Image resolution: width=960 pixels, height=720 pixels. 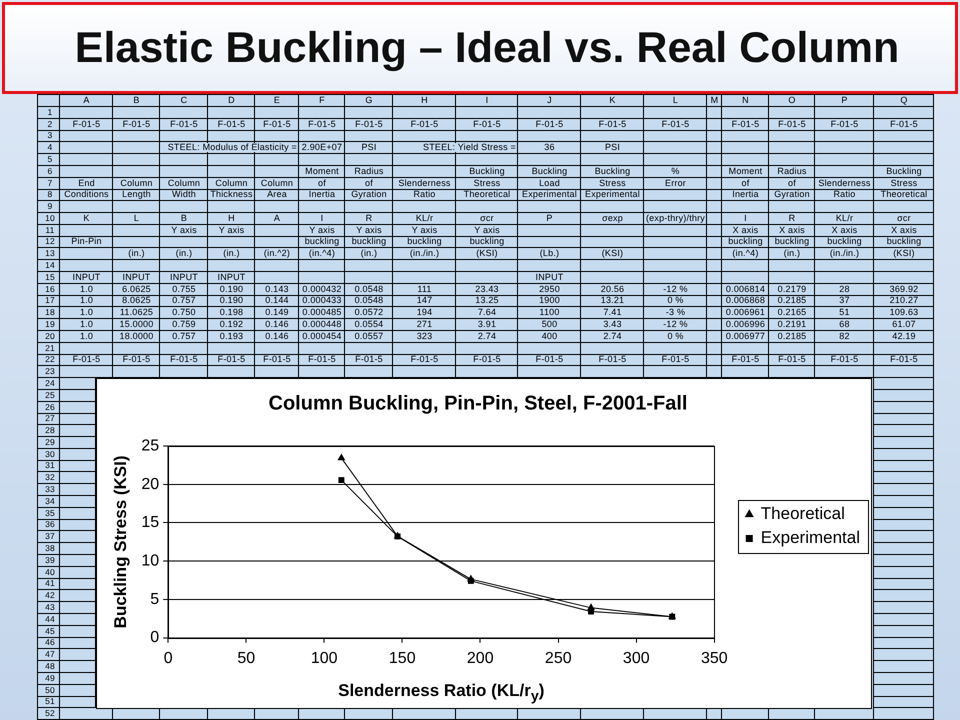 I want to click on x-axis-title: Slenderness Ratio (KL/r$_{y}$), so click(x=441, y=692).